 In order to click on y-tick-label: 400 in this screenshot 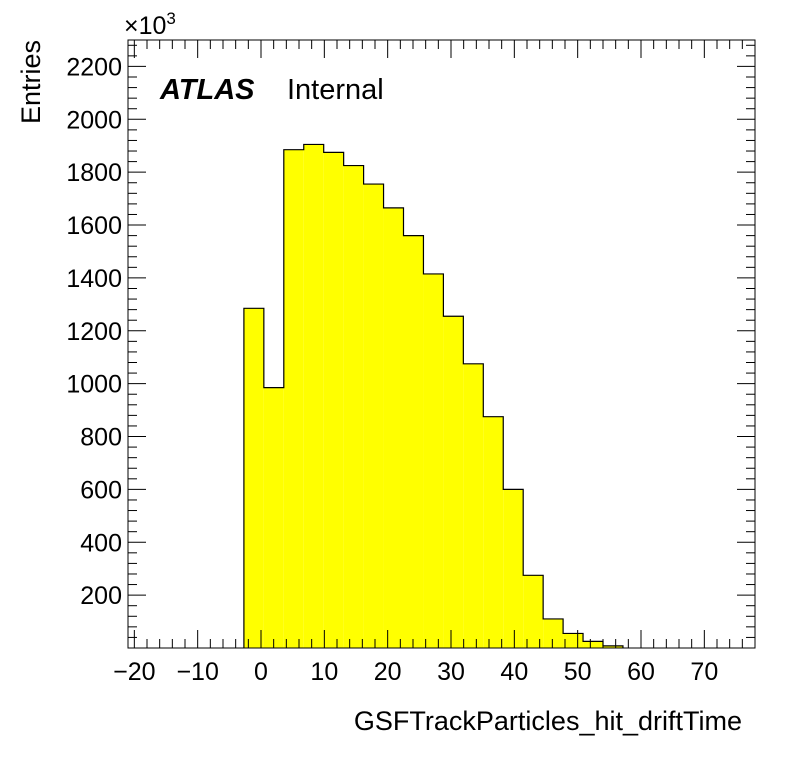, I will do `click(101, 543)`.